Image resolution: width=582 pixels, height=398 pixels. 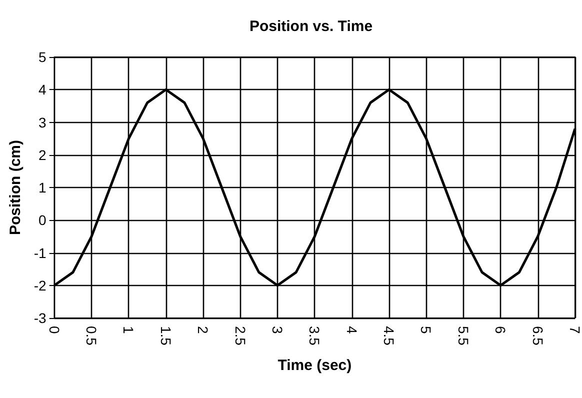 What do you see at coordinates (128, 330) in the screenshot?
I see `x-tick-label: 1` at bounding box center [128, 330].